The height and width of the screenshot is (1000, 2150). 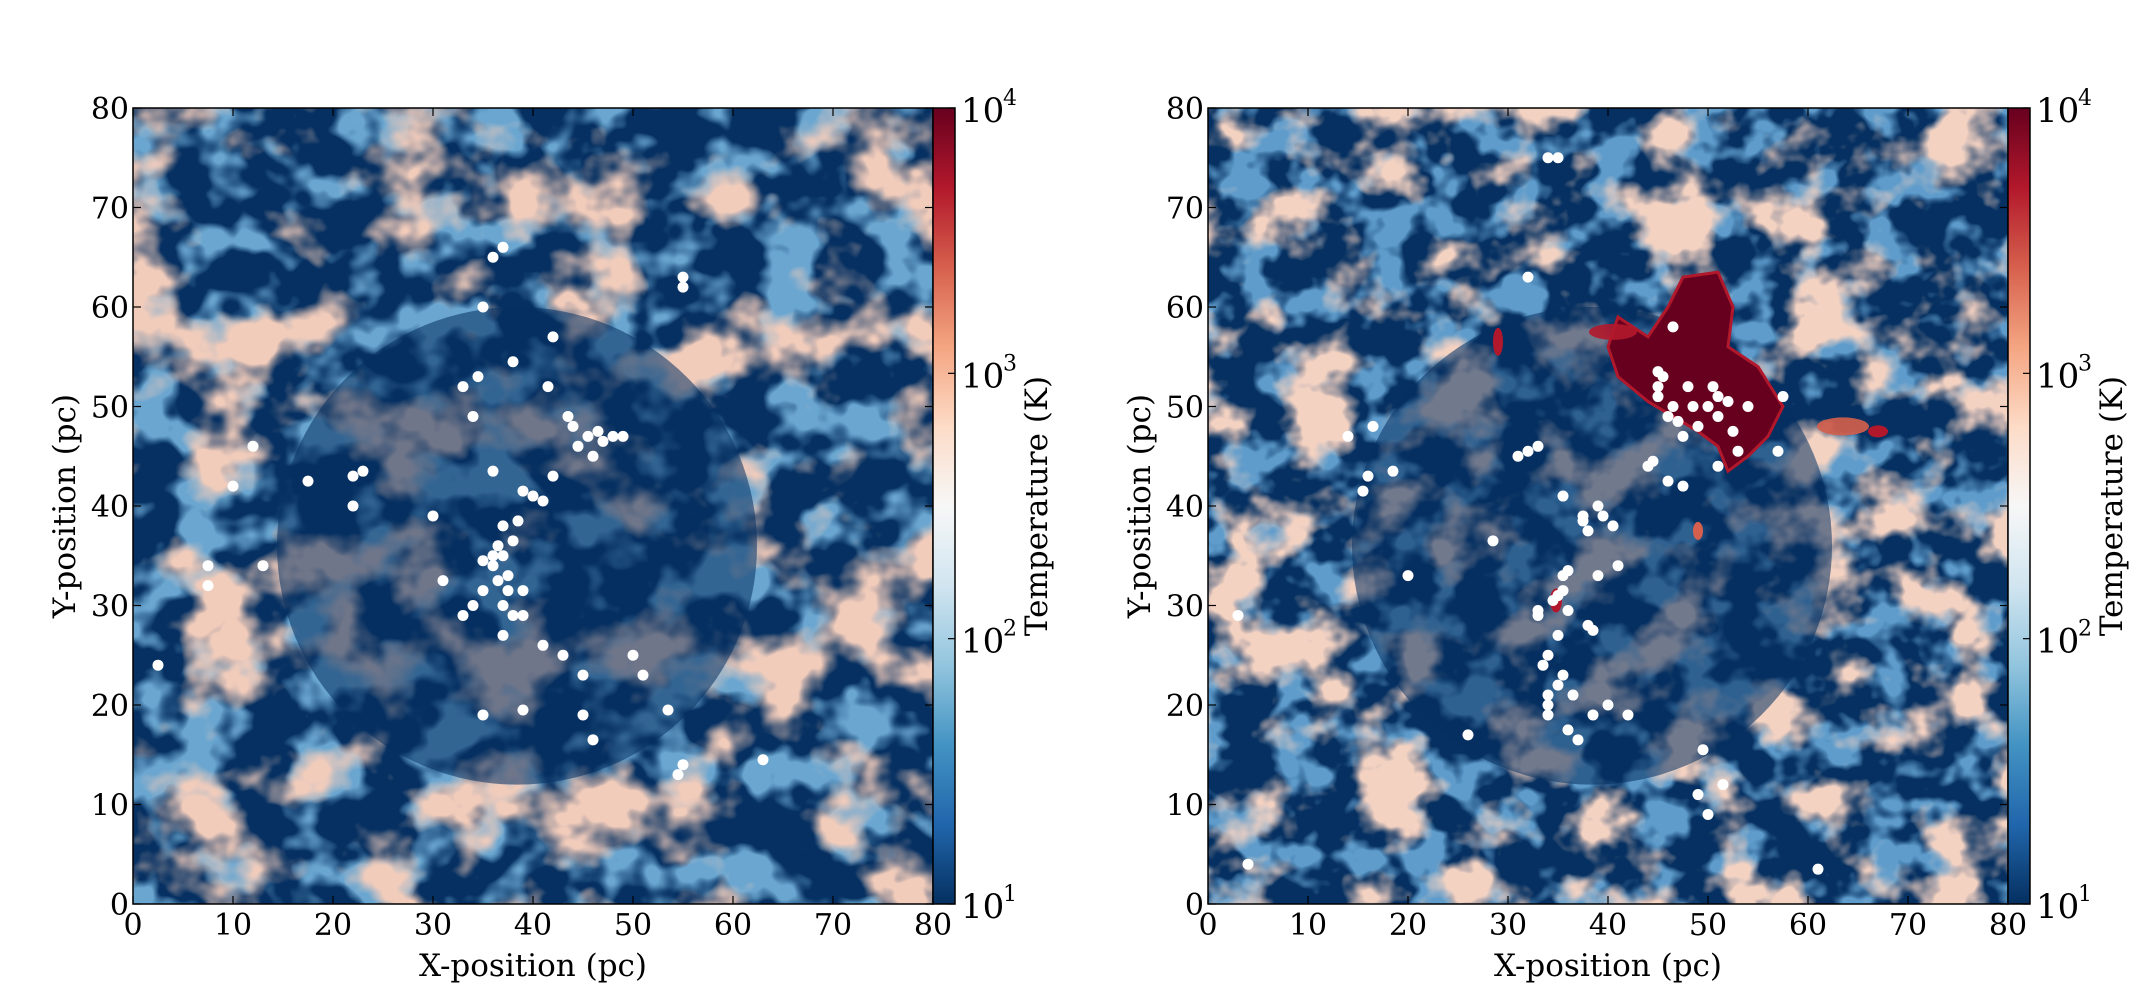 What do you see at coordinates (110, 507) in the screenshot?
I see `y-tick-label: 40` at bounding box center [110, 507].